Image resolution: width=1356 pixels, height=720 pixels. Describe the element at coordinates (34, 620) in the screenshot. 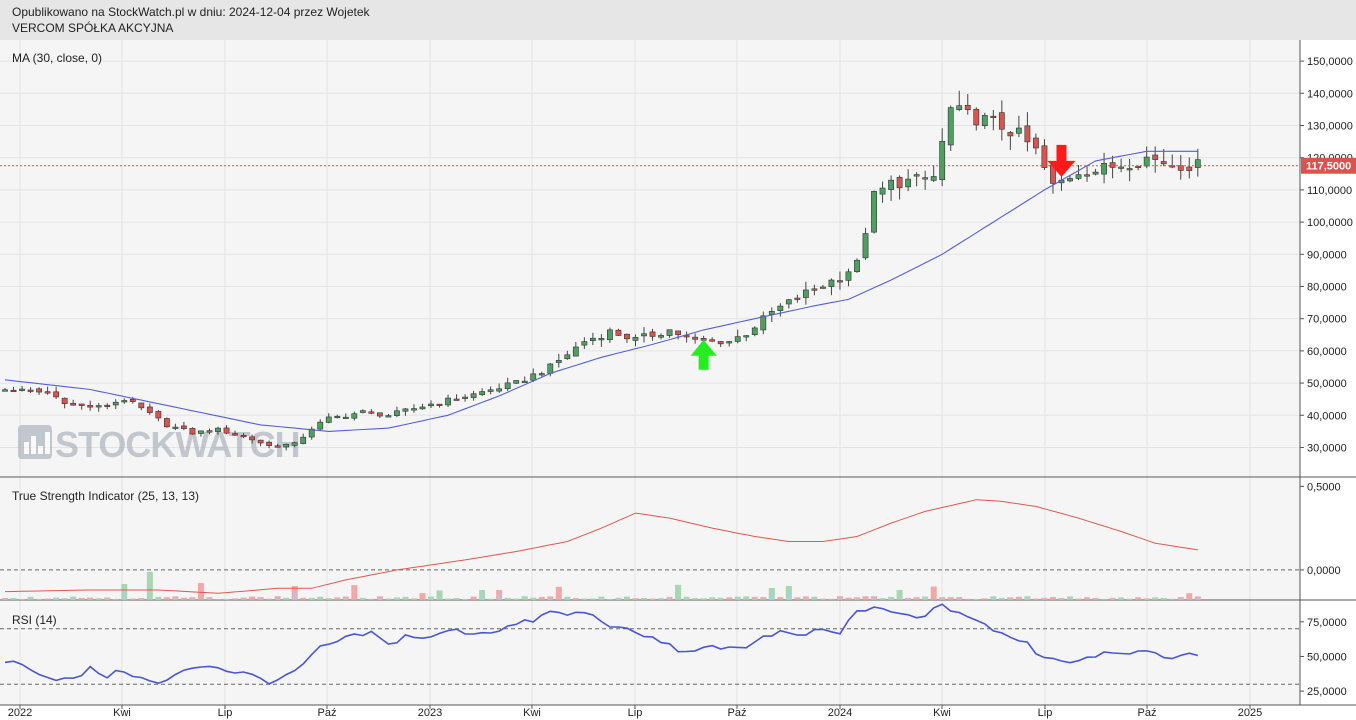

I see `rsi-indicator-label: RSI (14)` at that location.